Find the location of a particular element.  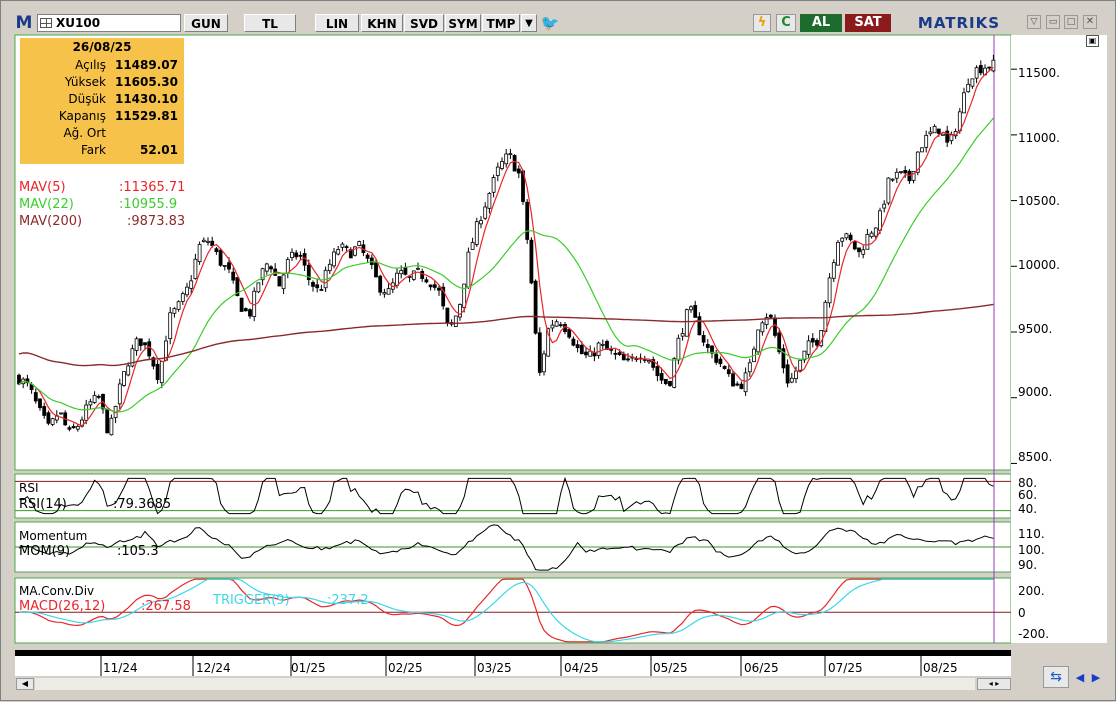

dropdown-arrow-icon: ▼ is located at coordinates (529, 23).